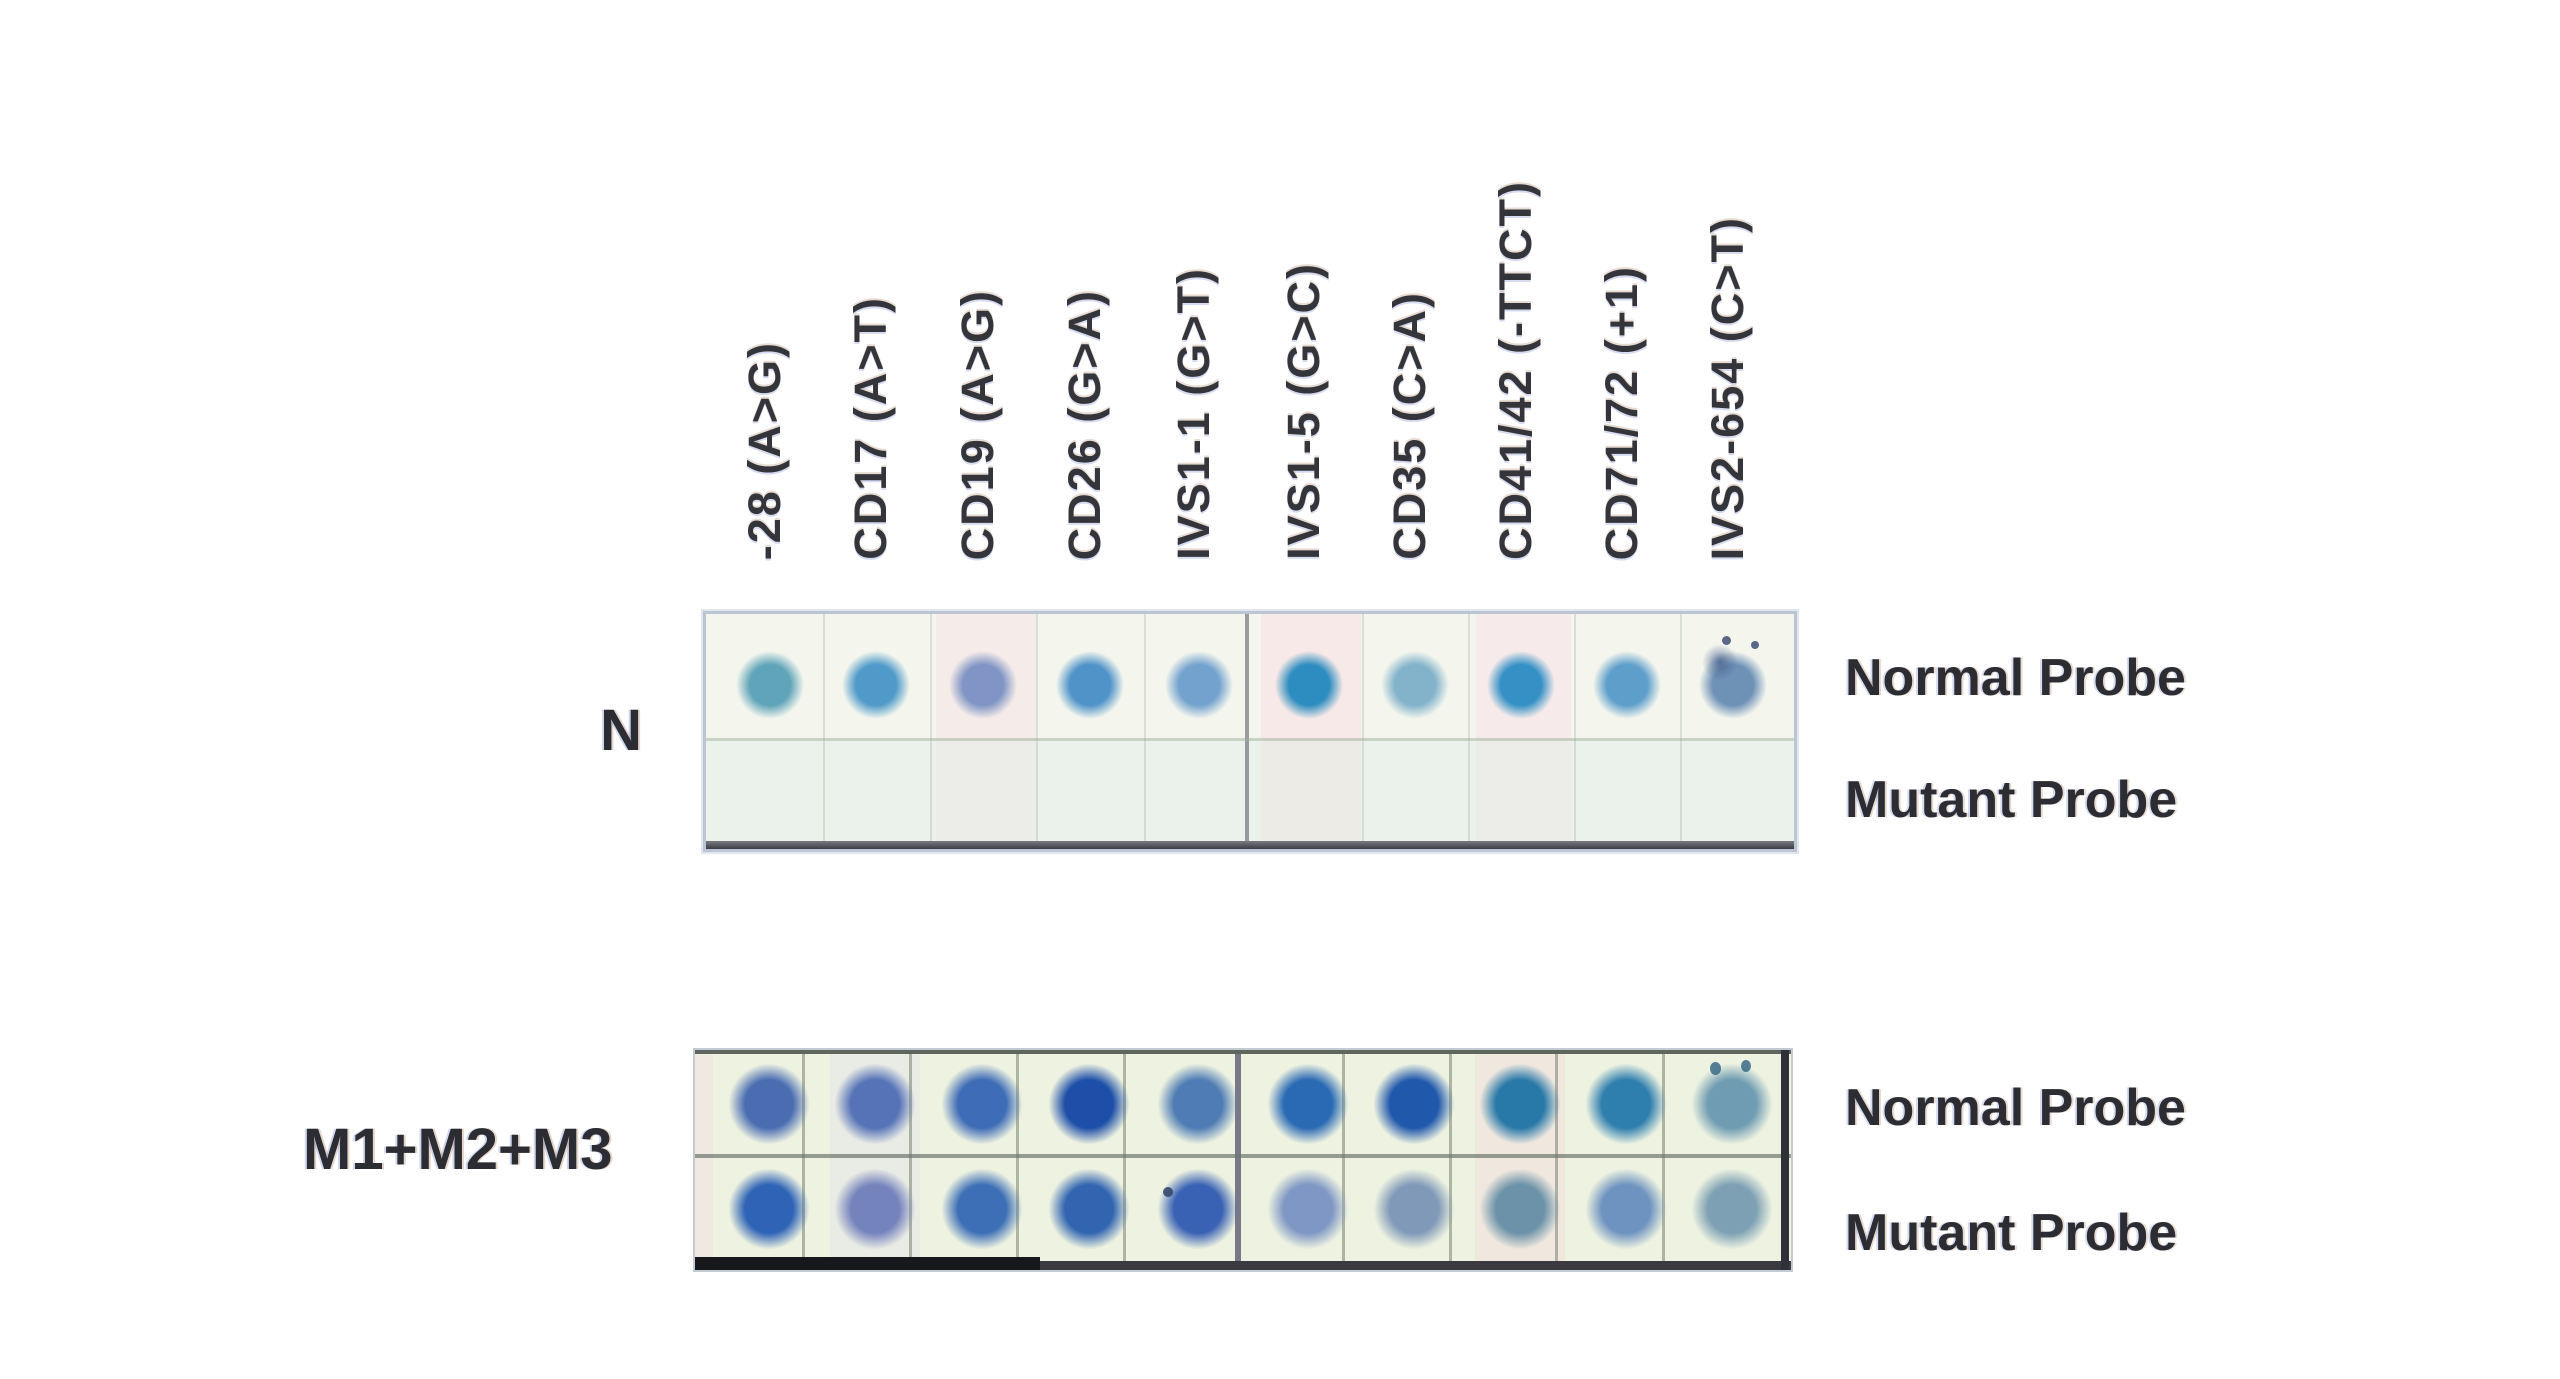 The width and height of the screenshot is (2560, 1379). I want to click on column-label: IVS2-654 (C>T), so click(1727, 387).